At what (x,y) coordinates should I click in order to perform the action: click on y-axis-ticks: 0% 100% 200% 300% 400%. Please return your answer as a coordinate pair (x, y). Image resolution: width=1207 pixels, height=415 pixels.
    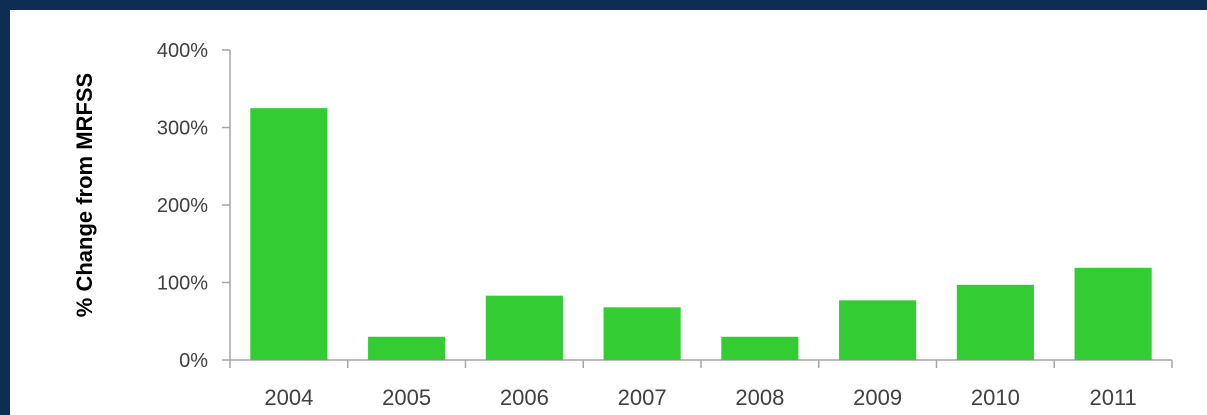
    Looking at the image, I should click on (193, 206).